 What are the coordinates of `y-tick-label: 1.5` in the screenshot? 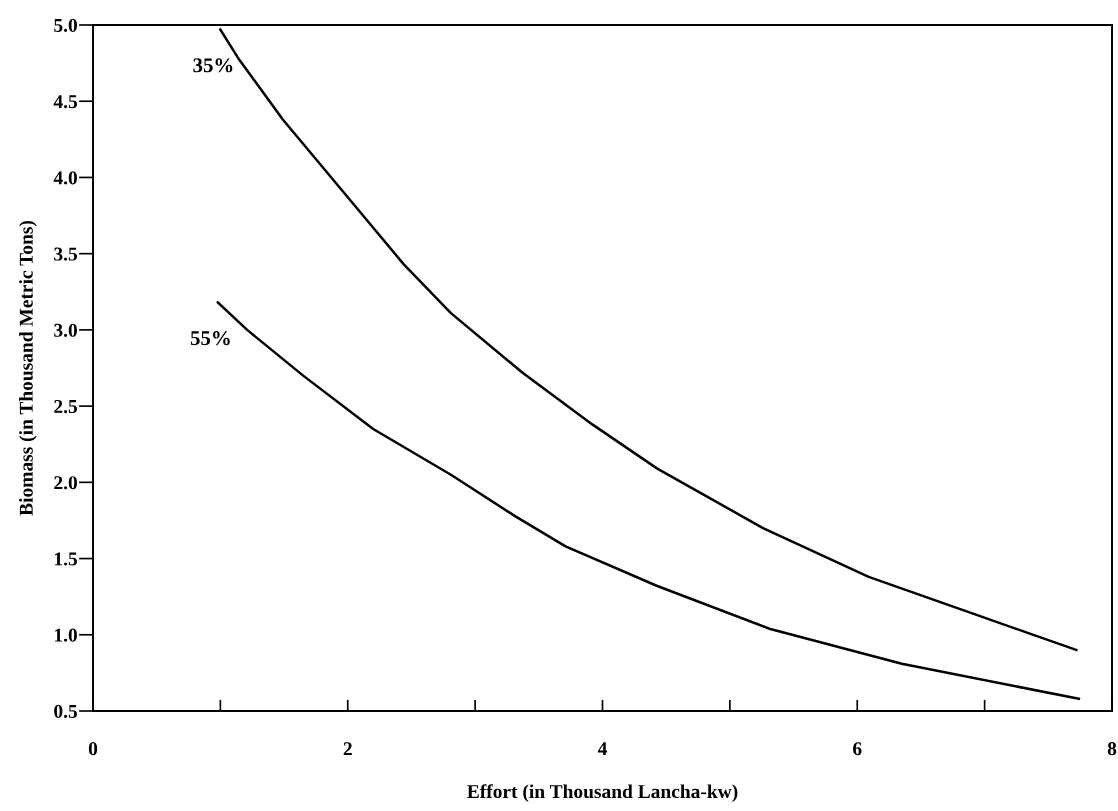 It's located at (66, 559).